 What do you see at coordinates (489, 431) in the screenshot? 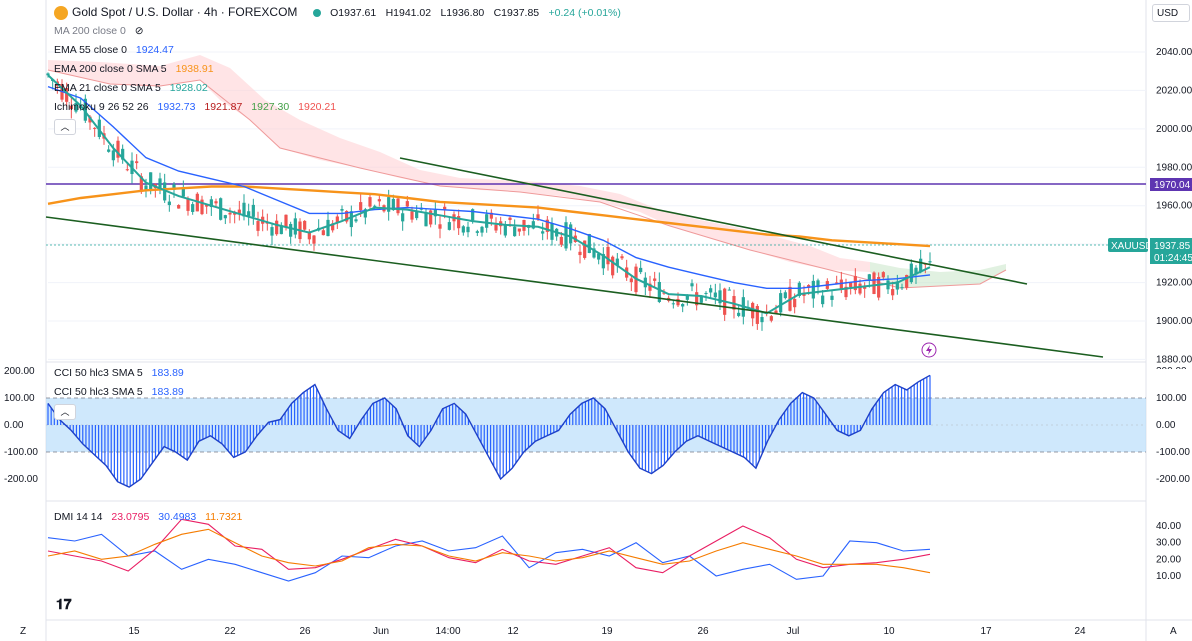
I see `cci-histogram` at bounding box center [489, 431].